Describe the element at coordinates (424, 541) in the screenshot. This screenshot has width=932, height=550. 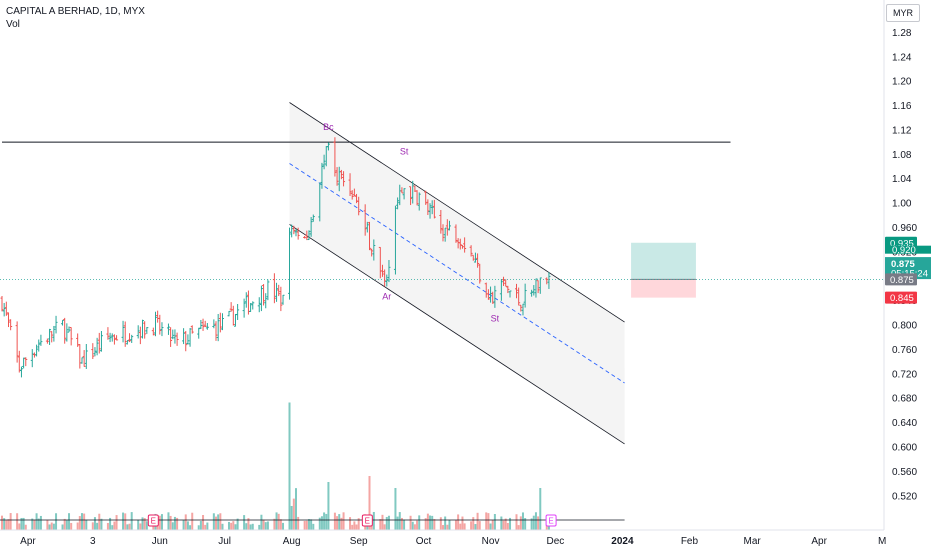
I see `time-tick-label: Oct` at that location.